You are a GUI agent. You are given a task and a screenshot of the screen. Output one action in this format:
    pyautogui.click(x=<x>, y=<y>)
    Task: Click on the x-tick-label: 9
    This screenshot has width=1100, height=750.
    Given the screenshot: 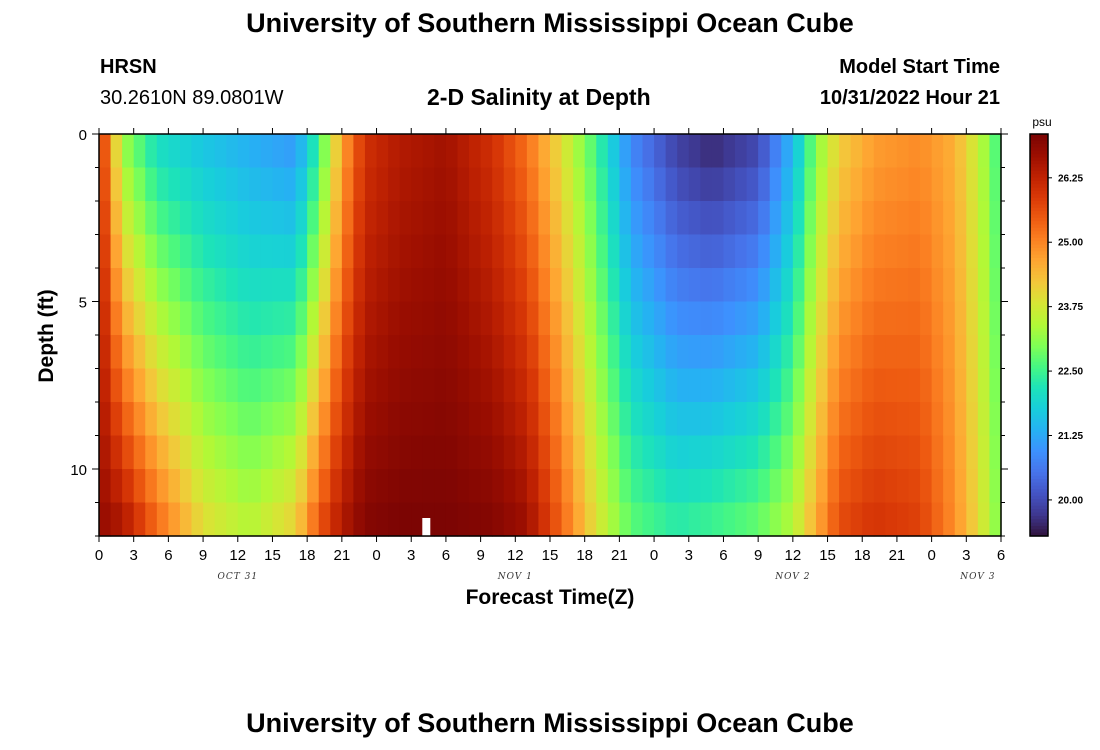 What is the action you would take?
    pyautogui.click(x=480, y=555)
    